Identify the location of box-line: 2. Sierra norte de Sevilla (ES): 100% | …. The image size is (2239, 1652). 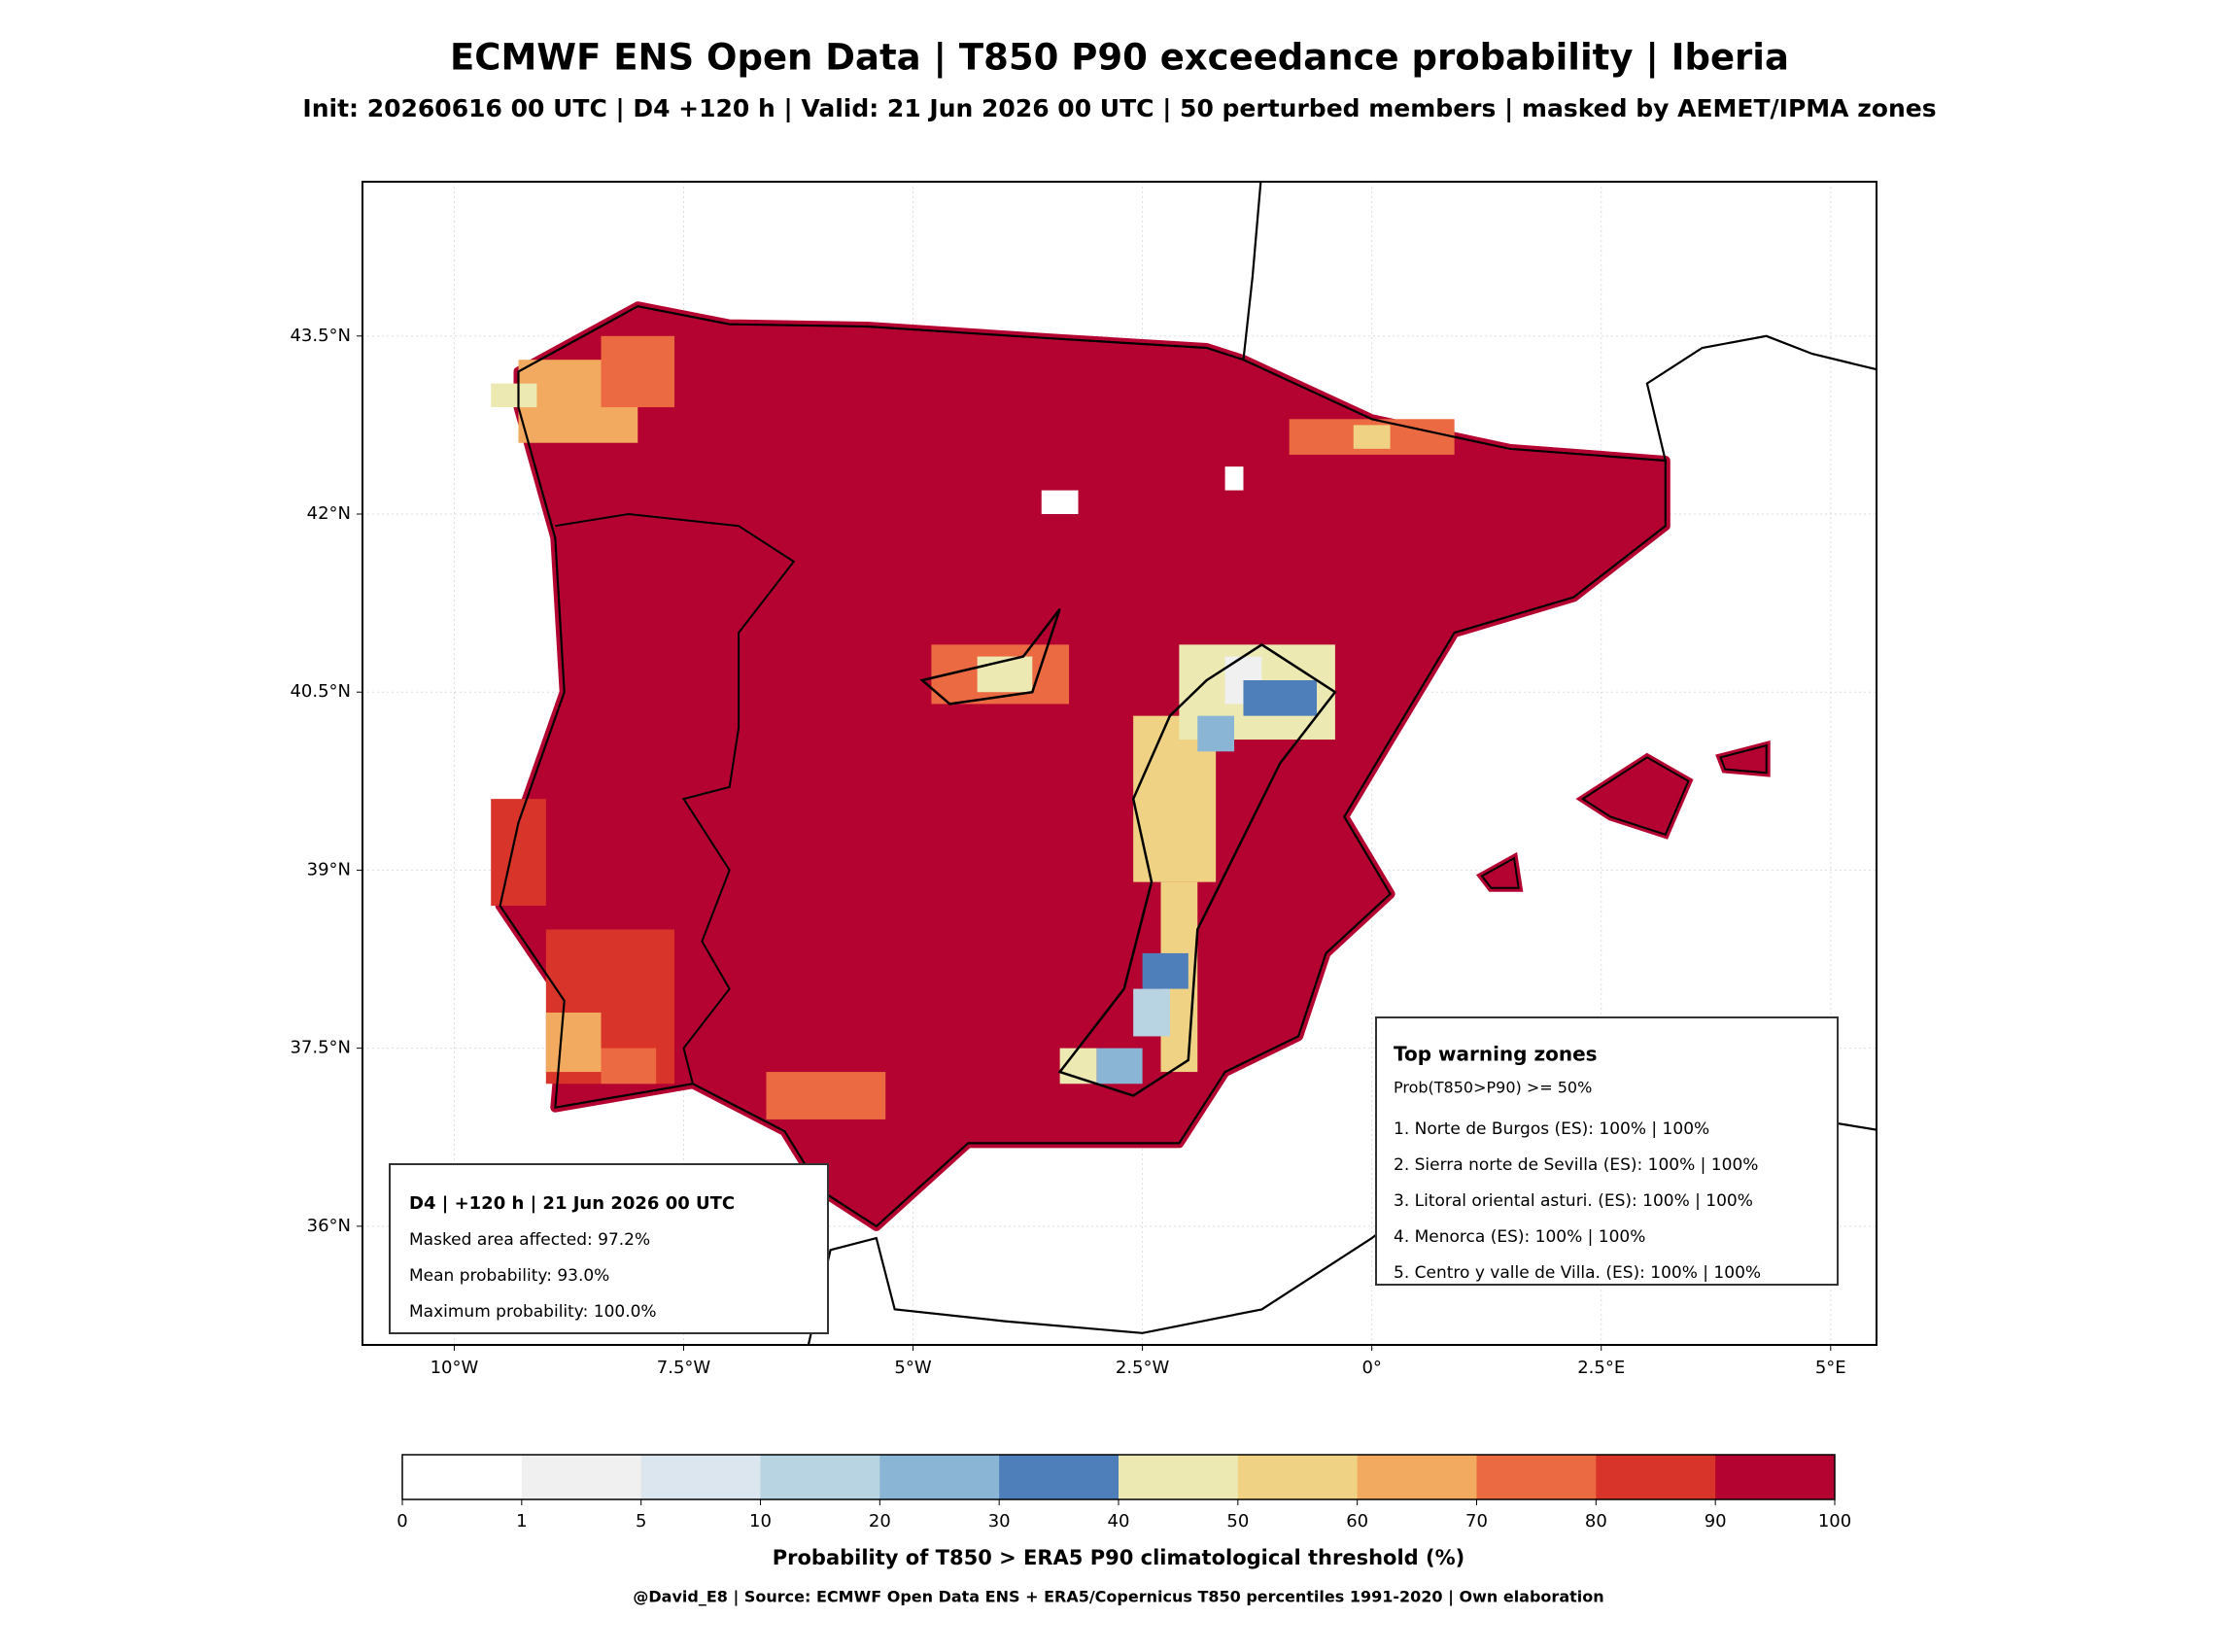
(1576, 1165).